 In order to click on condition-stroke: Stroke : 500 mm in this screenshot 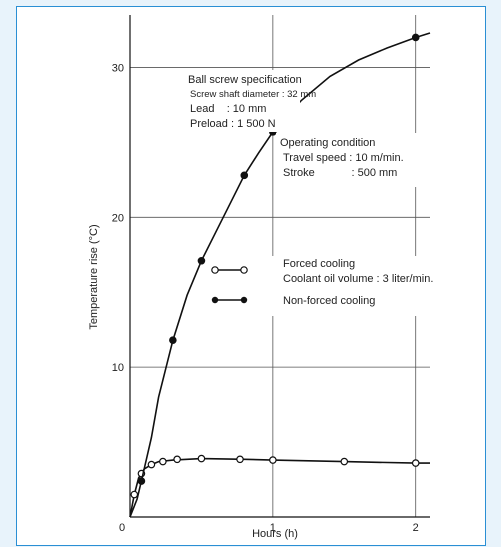, I will do `click(340, 173)`.